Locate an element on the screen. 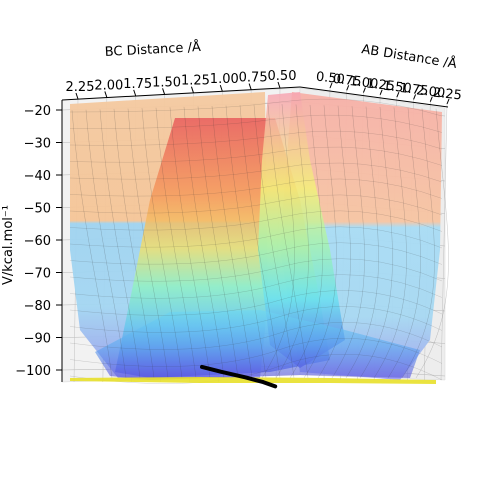 The height and width of the screenshot is (500, 500). bc-tick-label: 1.00 is located at coordinates (224, 79).